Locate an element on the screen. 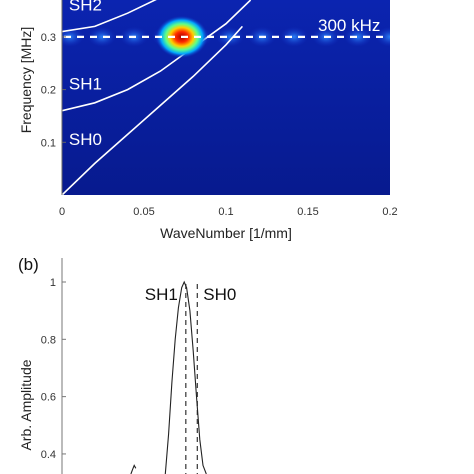 Image resolution: width=474 pixels, height=474 pixels. x-tick-label: 0 is located at coordinates (62, 212).